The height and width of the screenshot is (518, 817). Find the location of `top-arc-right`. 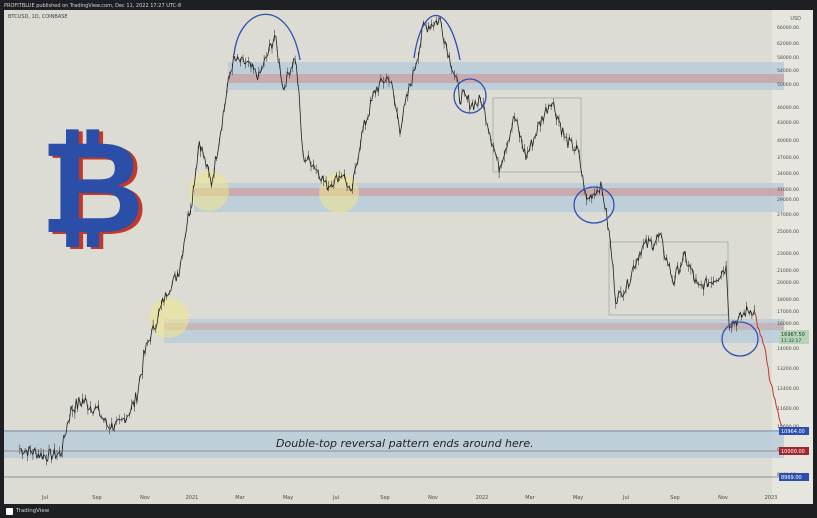

top-arc-right is located at coordinates (437, 38).